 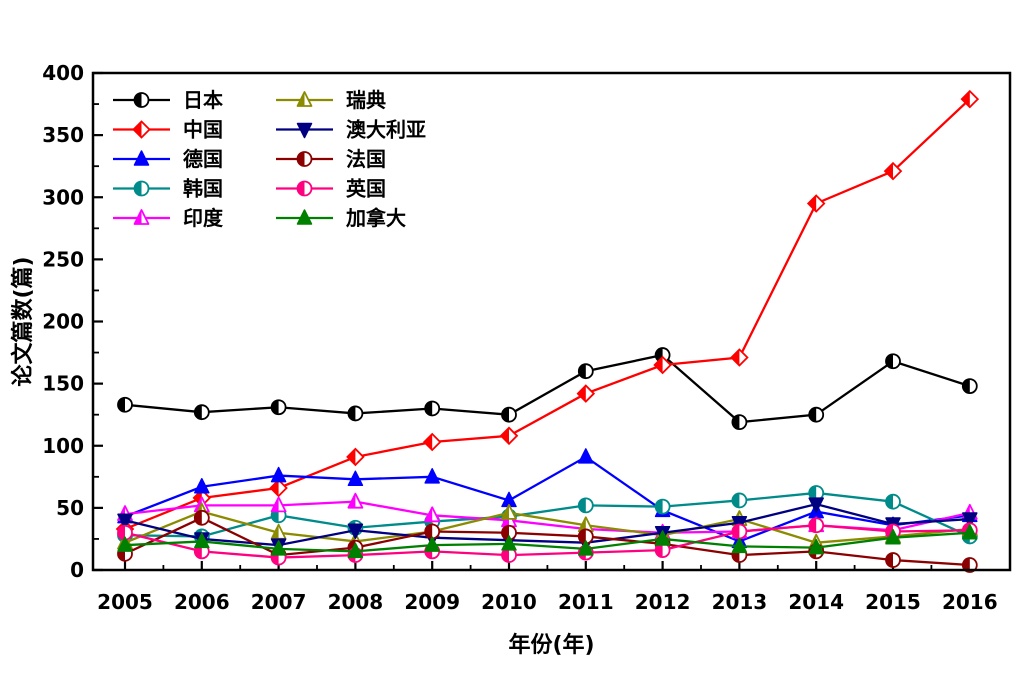 What do you see at coordinates (970, 99) in the screenshot?
I see `data-point-china-2016` at bounding box center [970, 99].